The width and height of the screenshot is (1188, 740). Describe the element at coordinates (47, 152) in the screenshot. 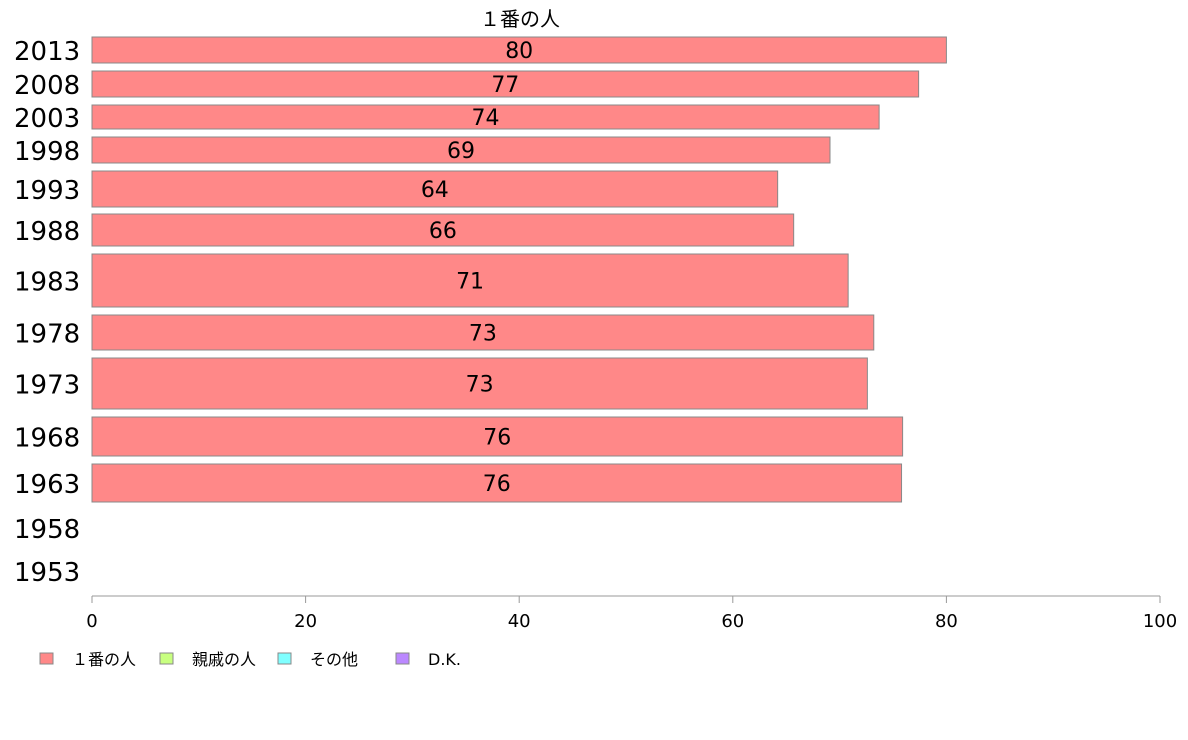

I see `y-tick-label: 1998` at that location.